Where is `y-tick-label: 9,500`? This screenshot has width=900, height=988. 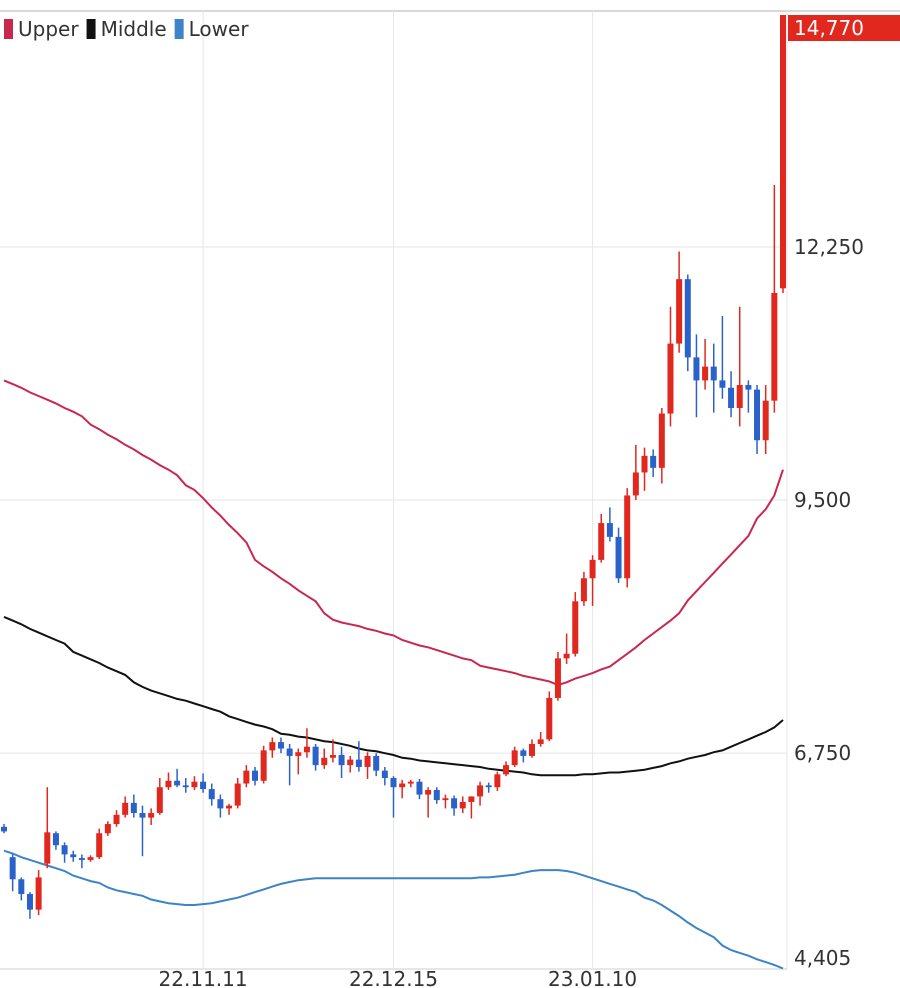
y-tick-label: 9,500 is located at coordinates (822, 500).